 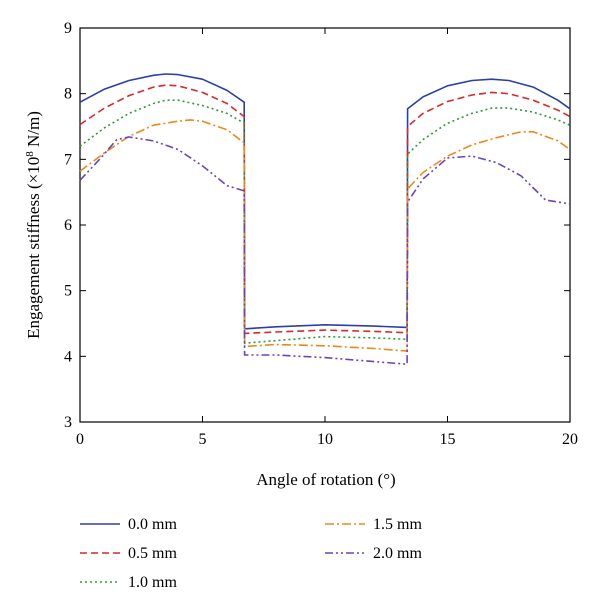 I want to click on y-tick-label: 6, so click(x=68, y=225).